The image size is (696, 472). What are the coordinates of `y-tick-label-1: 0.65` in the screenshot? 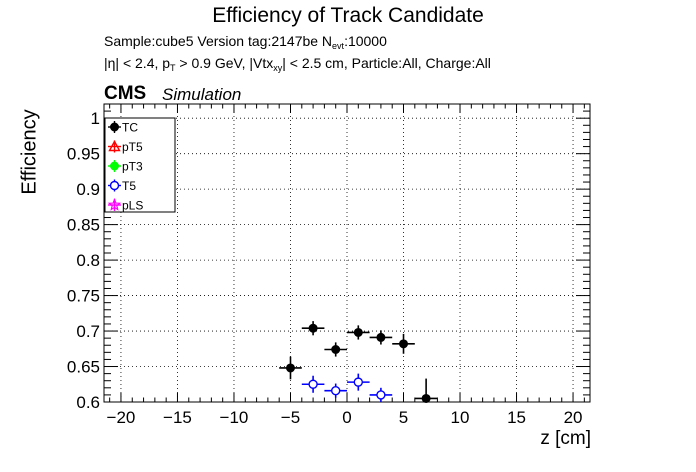 It's located at (83, 367).